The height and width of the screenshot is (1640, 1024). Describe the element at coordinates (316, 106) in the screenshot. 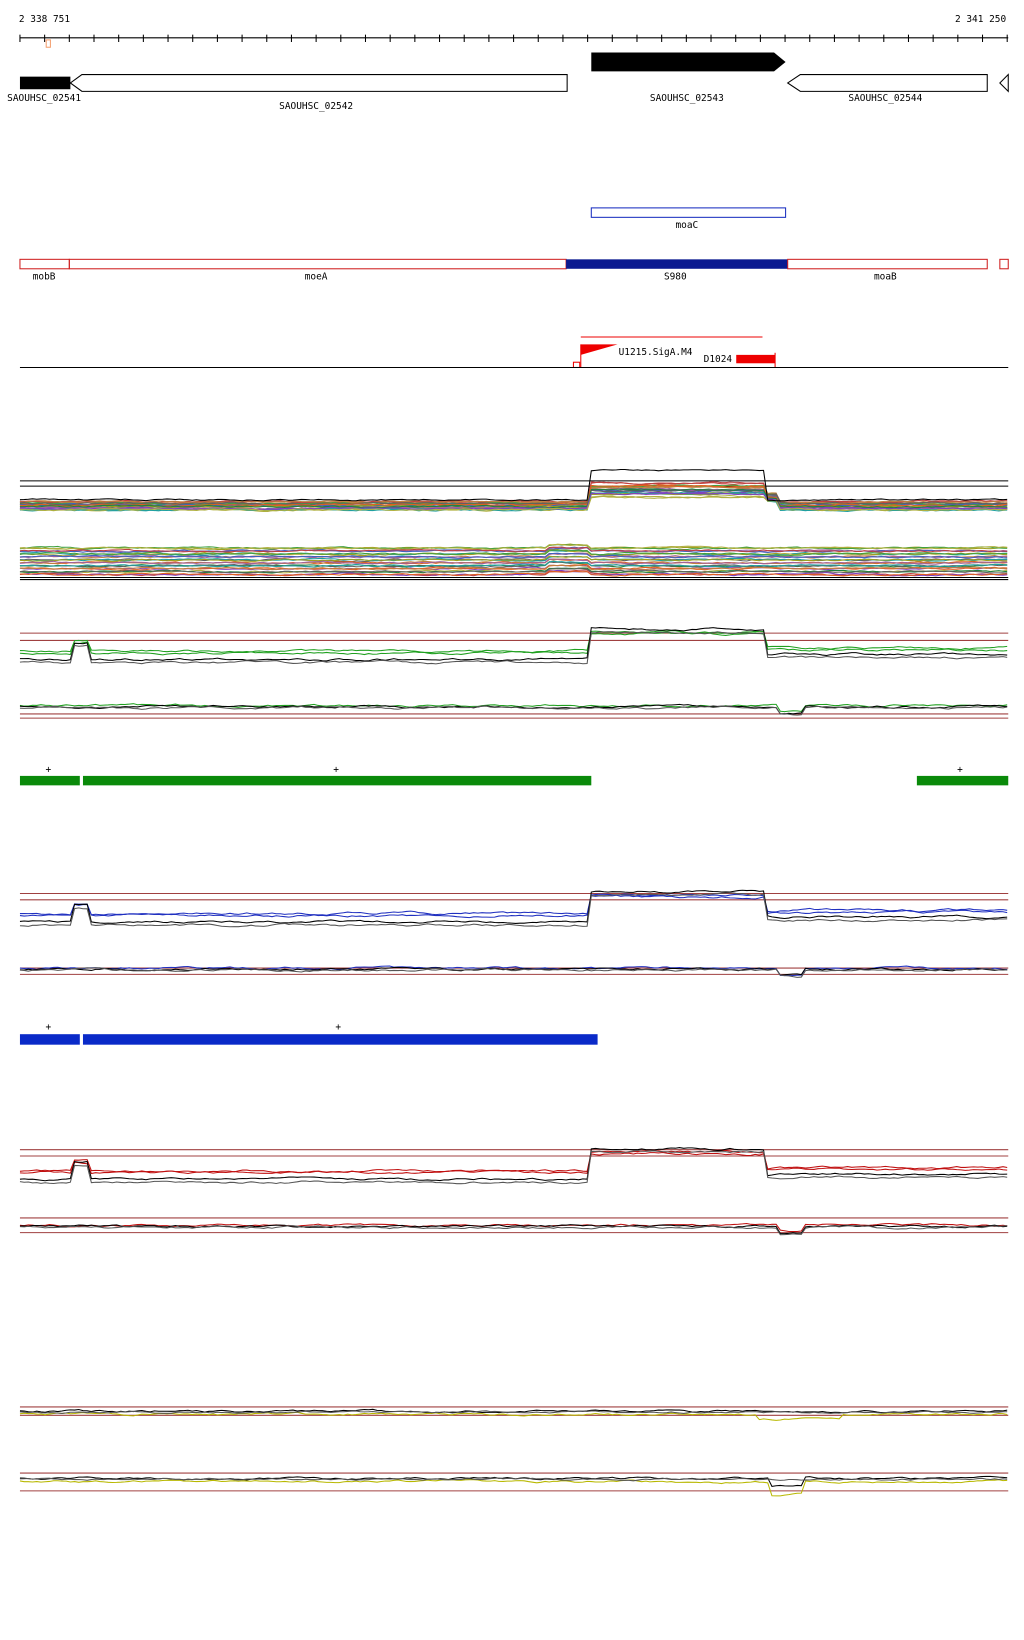

I see `gene-label: SAOUHSC_02542` at that location.